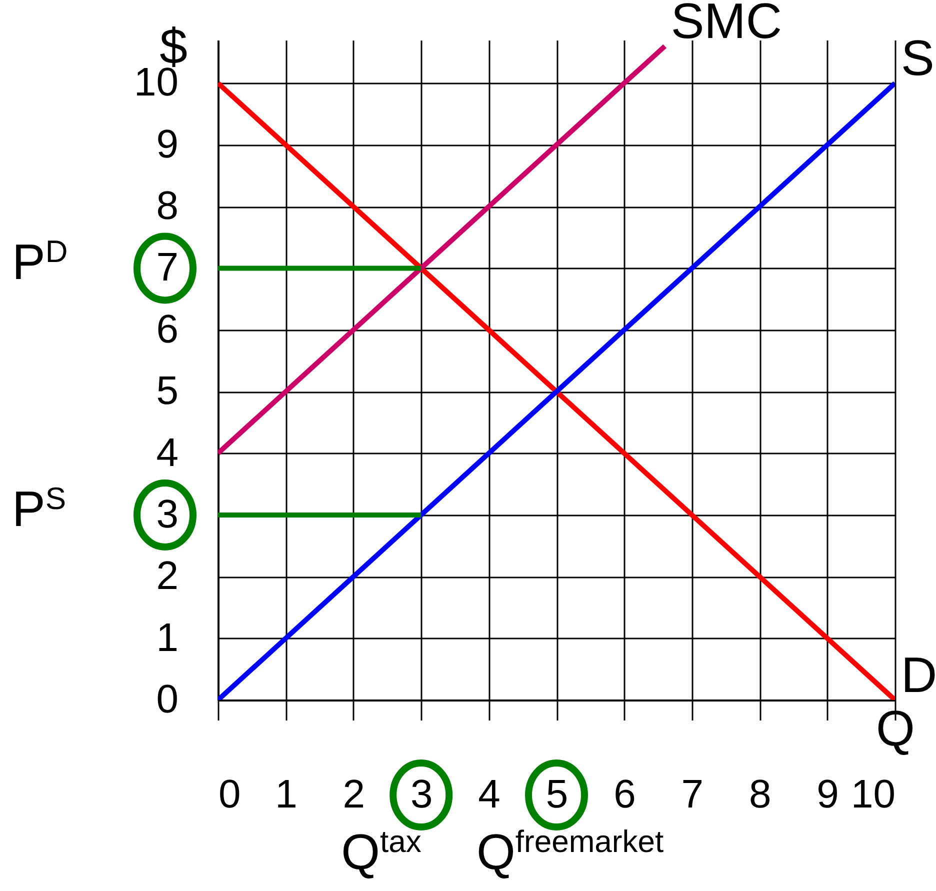 Image resolution: width=936 pixels, height=891 pixels. Describe the element at coordinates (167, 700) in the screenshot. I see `y-tick-label: 0` at that location.